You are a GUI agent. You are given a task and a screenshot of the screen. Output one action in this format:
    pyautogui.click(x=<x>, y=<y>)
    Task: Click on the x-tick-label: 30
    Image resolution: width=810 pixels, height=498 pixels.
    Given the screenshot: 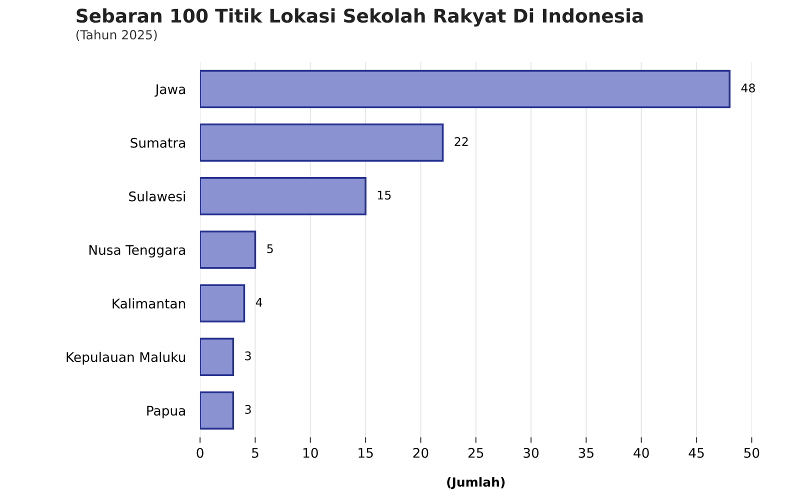 What is the action you would take?
    pyautogui.click(x=531, y=453)
    